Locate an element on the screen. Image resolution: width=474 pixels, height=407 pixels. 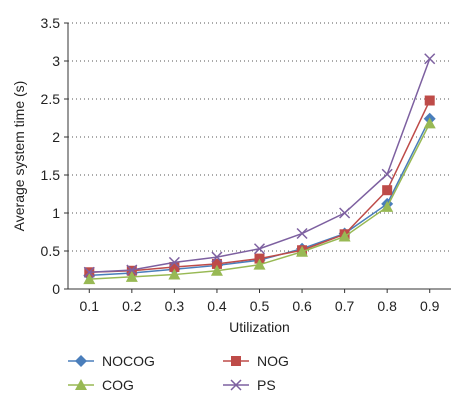
y-axis-label: Average system time (s) is located at coordinates (19, 156).